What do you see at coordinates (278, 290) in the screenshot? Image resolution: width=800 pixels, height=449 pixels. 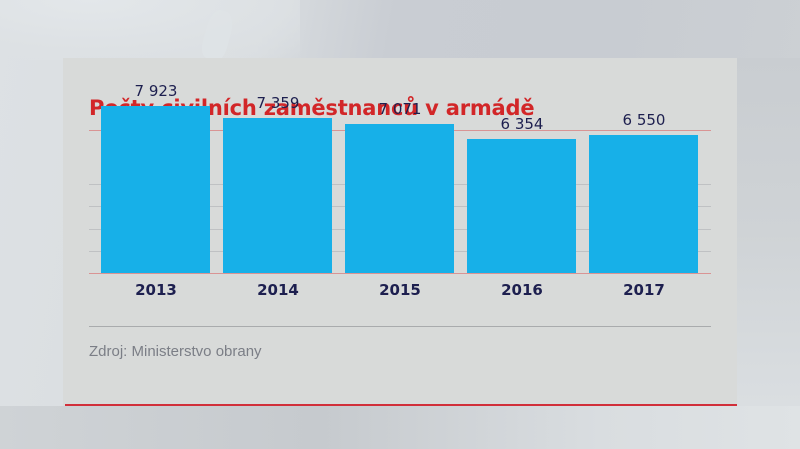 I see `x-axis-label: 2014` at bounding box center [278, 290].